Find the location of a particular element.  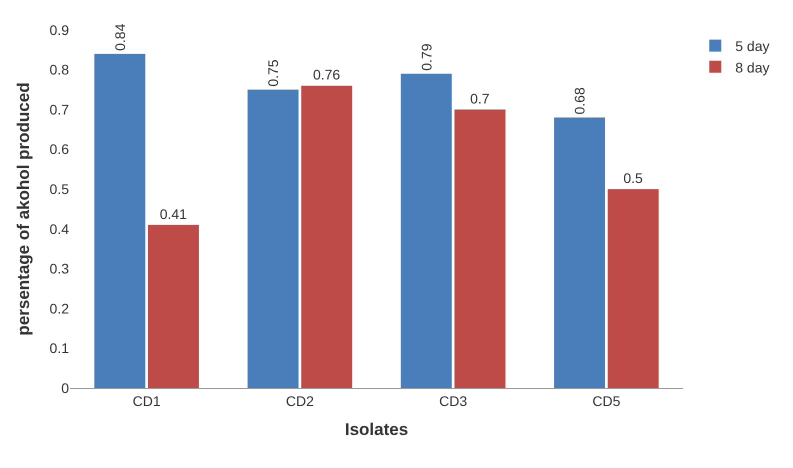

data-label: 0.7 is located at coordinates (480, 98).